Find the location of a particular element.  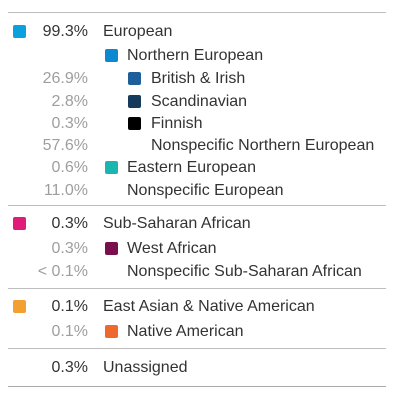

sub-saharan-african-swatch is located at coordinates (19, 223).